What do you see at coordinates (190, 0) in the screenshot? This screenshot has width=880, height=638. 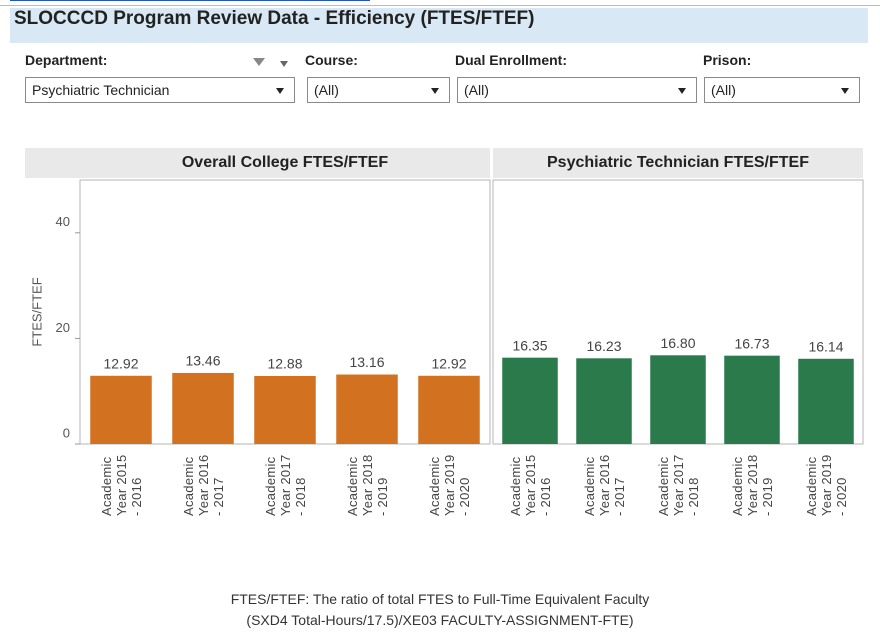 I see `link-underline` at bounding box center [190, 0].